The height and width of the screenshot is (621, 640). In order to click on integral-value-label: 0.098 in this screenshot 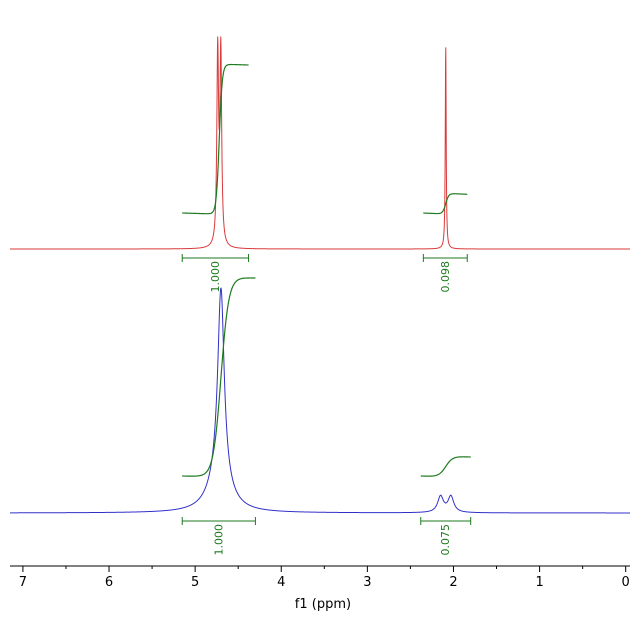, I will do `click(445, 277)`.